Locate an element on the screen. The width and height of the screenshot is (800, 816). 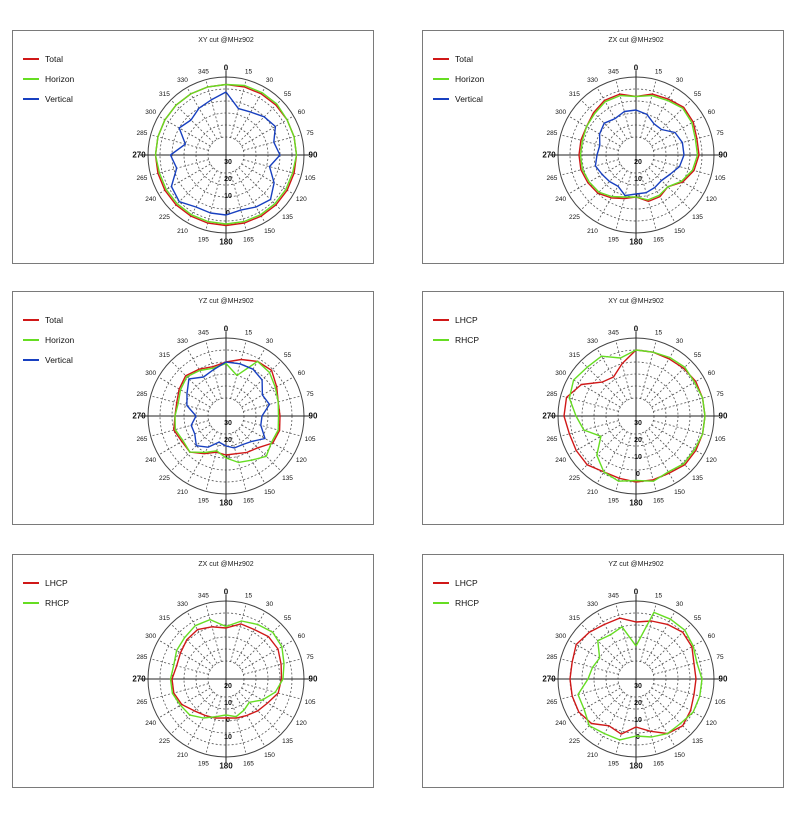
angle-tick-label: 300 is located at coordinates (150, 636).